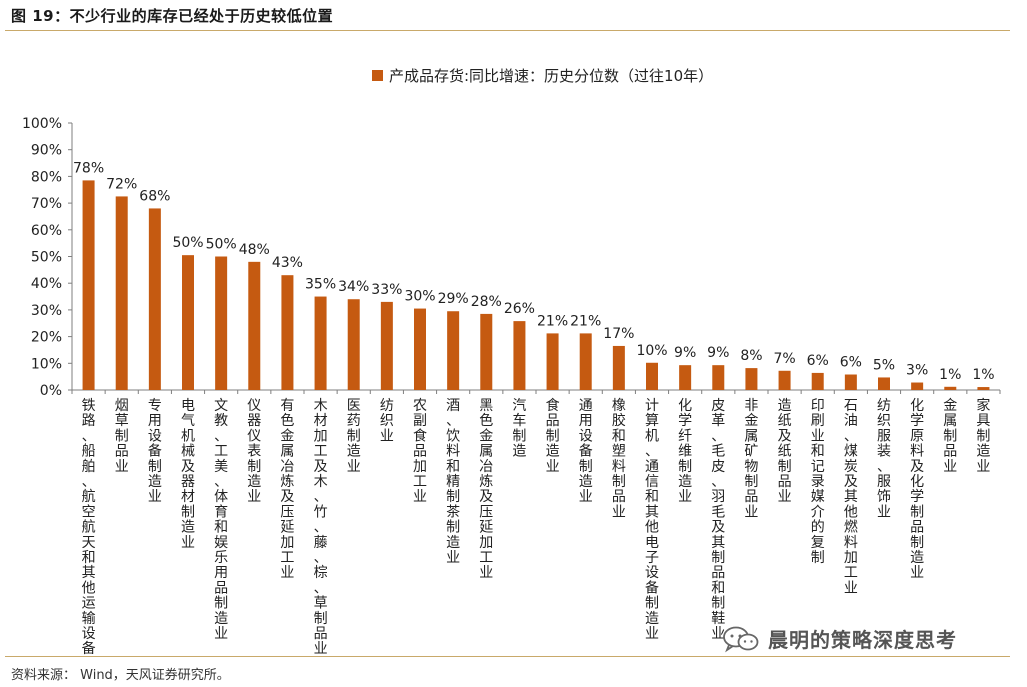 The image size is (1027, 687). Describe the element at coordinates (321, 527) in the screenshot. I see `category-label: 木材加工及木、竹、藤、棕、草制品业` at that location.